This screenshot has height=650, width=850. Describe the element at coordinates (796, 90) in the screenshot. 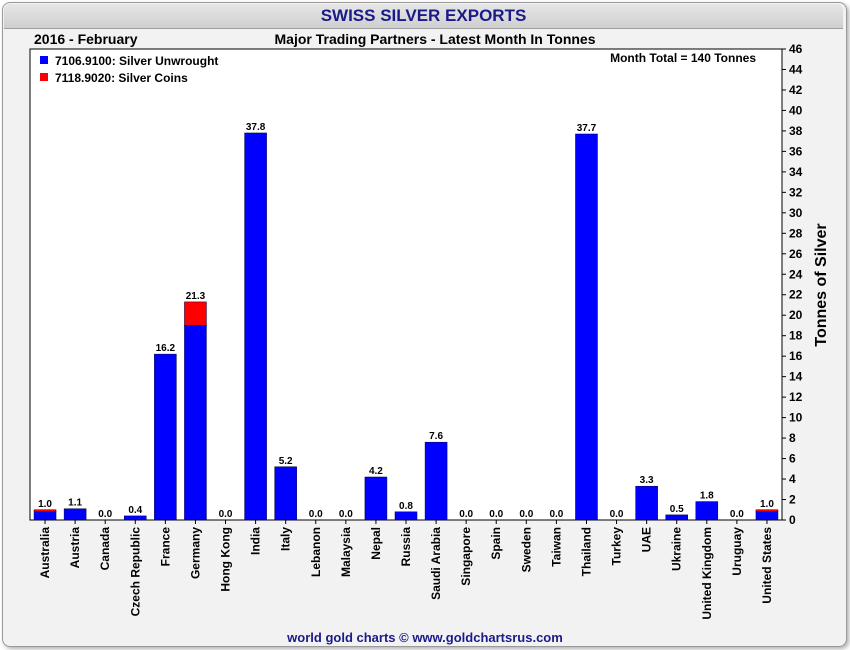

I see `y-tick-label-42: 42` at that location.